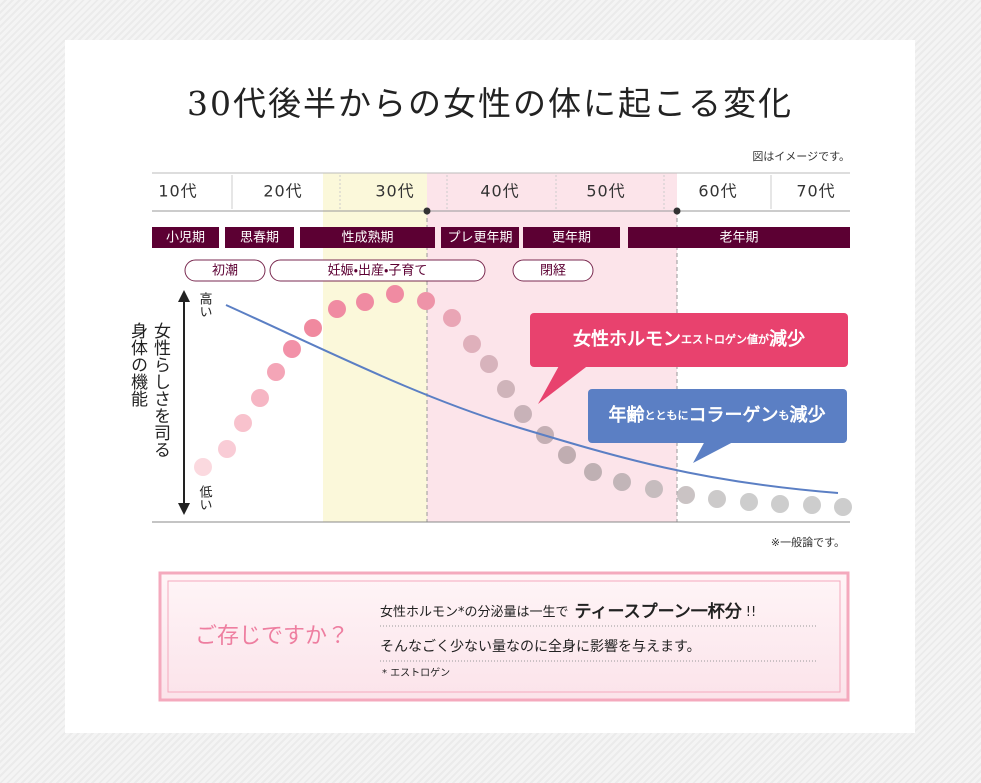 The image size is (981, 783). I want to click on callout-hormone, so click(689, 340).